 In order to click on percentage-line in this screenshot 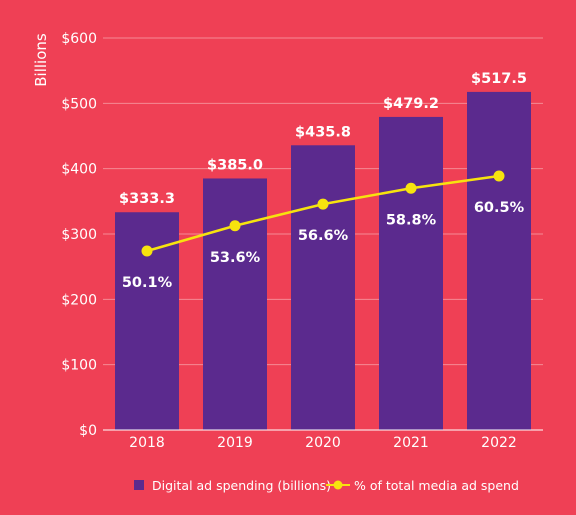, I will do `click(323, 213)`.